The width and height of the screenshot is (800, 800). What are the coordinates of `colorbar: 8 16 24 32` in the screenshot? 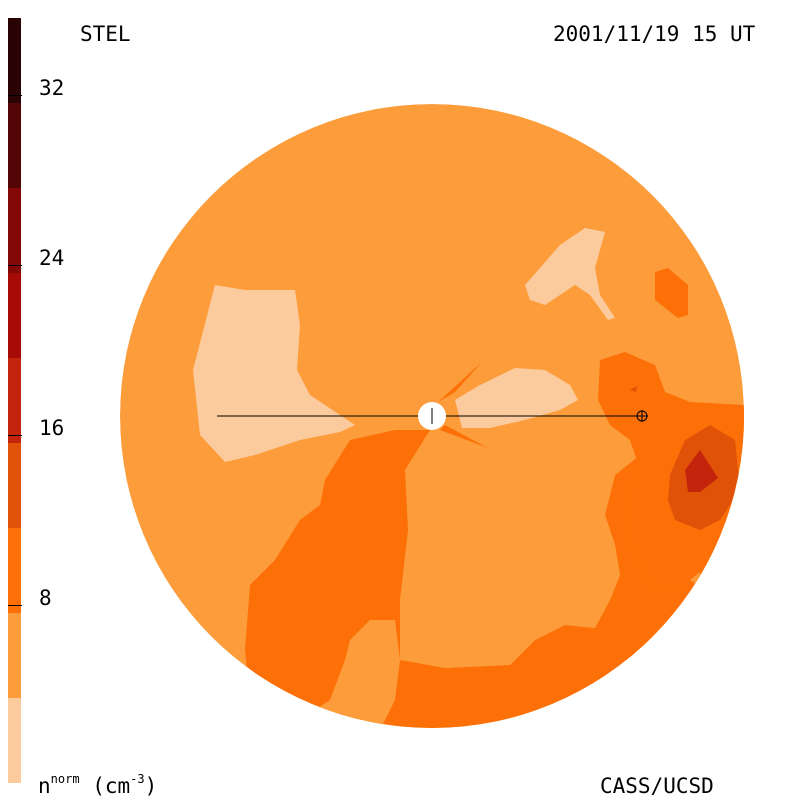 It's located at (36, 400).